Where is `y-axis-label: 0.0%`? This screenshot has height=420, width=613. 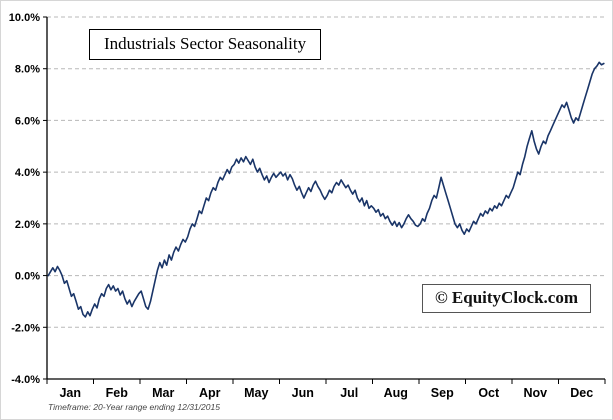
y-axis-label: 0.0% is located at coordinates (27, 277).